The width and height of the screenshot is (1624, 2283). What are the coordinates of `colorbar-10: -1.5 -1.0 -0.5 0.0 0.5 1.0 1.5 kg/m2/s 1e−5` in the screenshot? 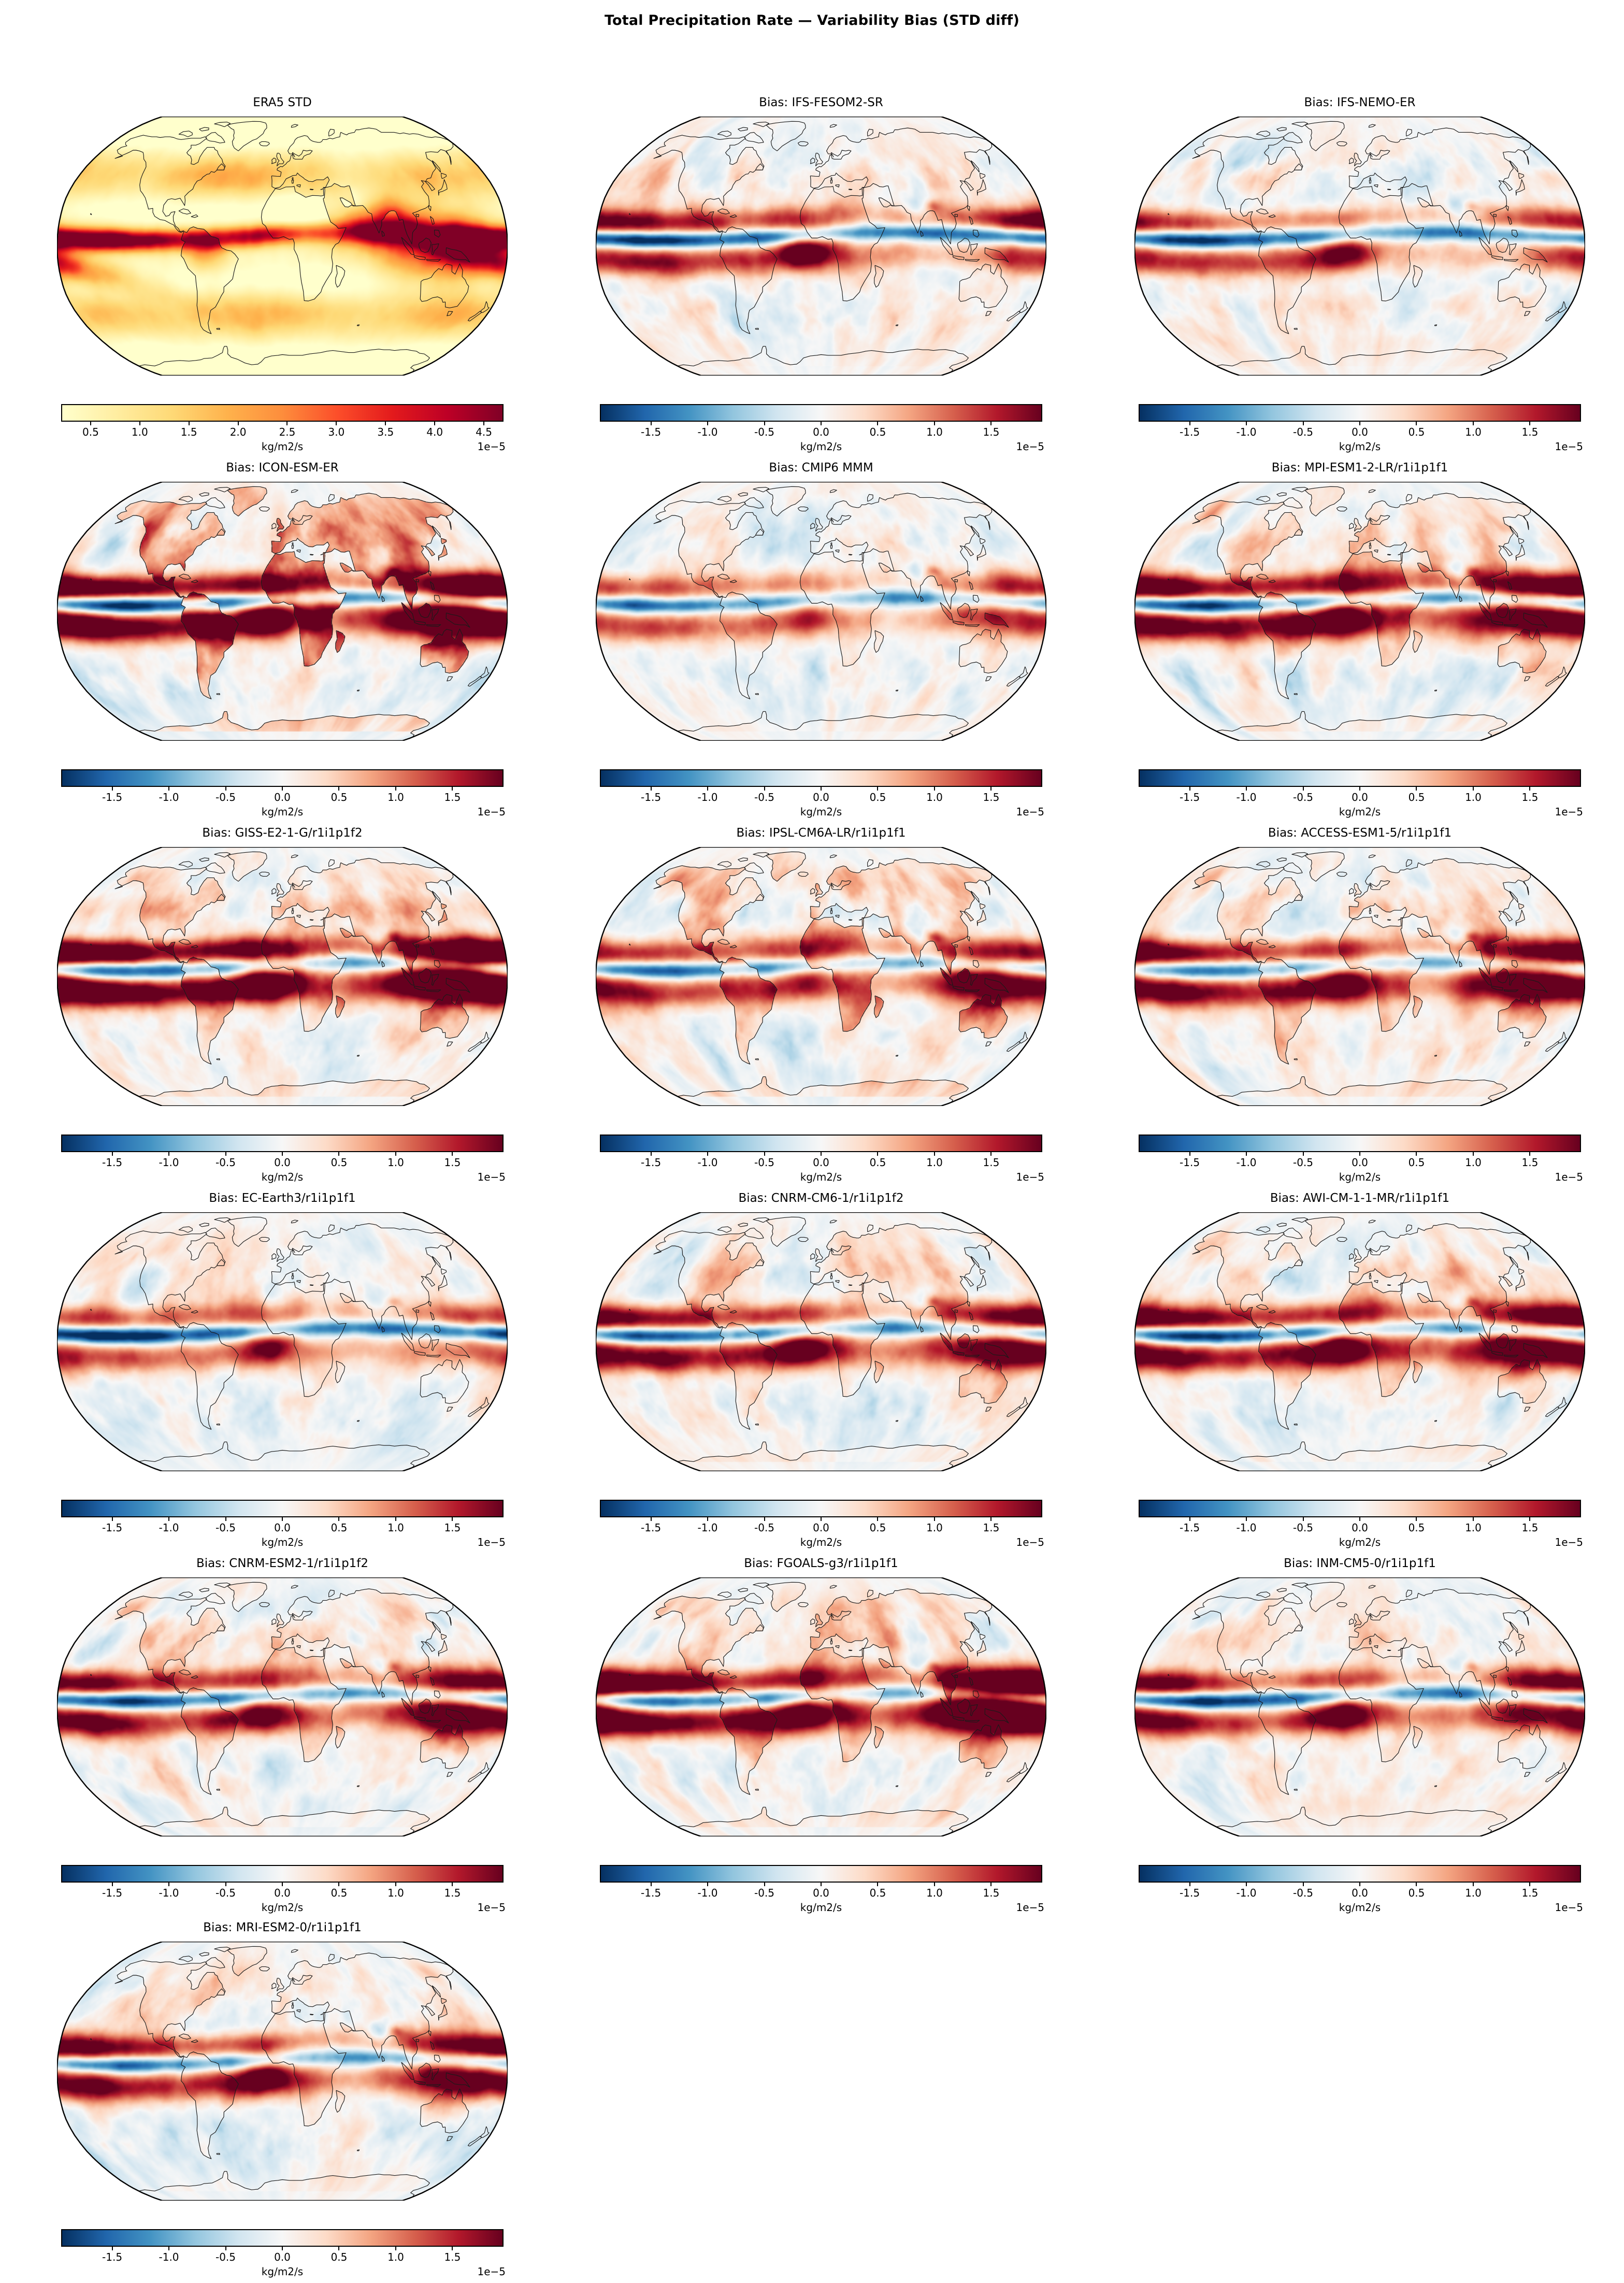 It's located at (822, 1524).